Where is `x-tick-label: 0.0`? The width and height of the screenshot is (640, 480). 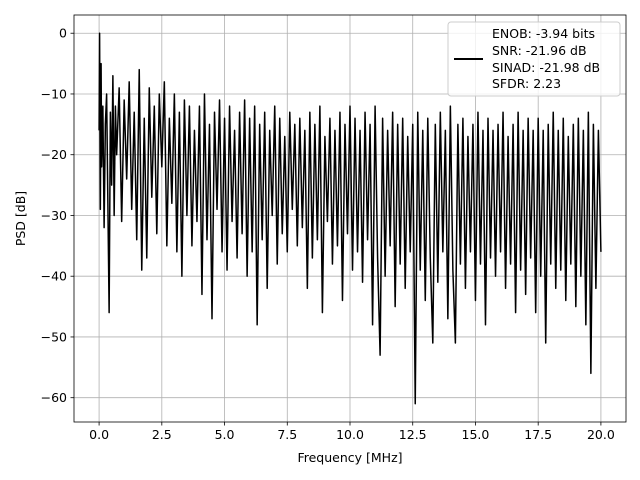 x-tick-label: 0.0 is located at coordinates (99, 434).